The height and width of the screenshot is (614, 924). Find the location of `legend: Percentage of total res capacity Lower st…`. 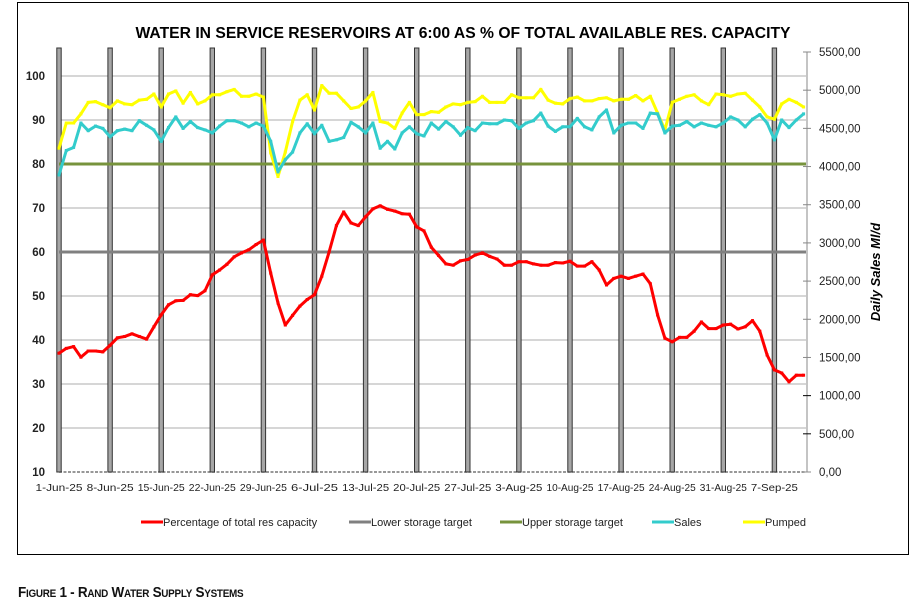

legend: Percentage of total res capacity Lower st… is located at coordinates (473, 523).